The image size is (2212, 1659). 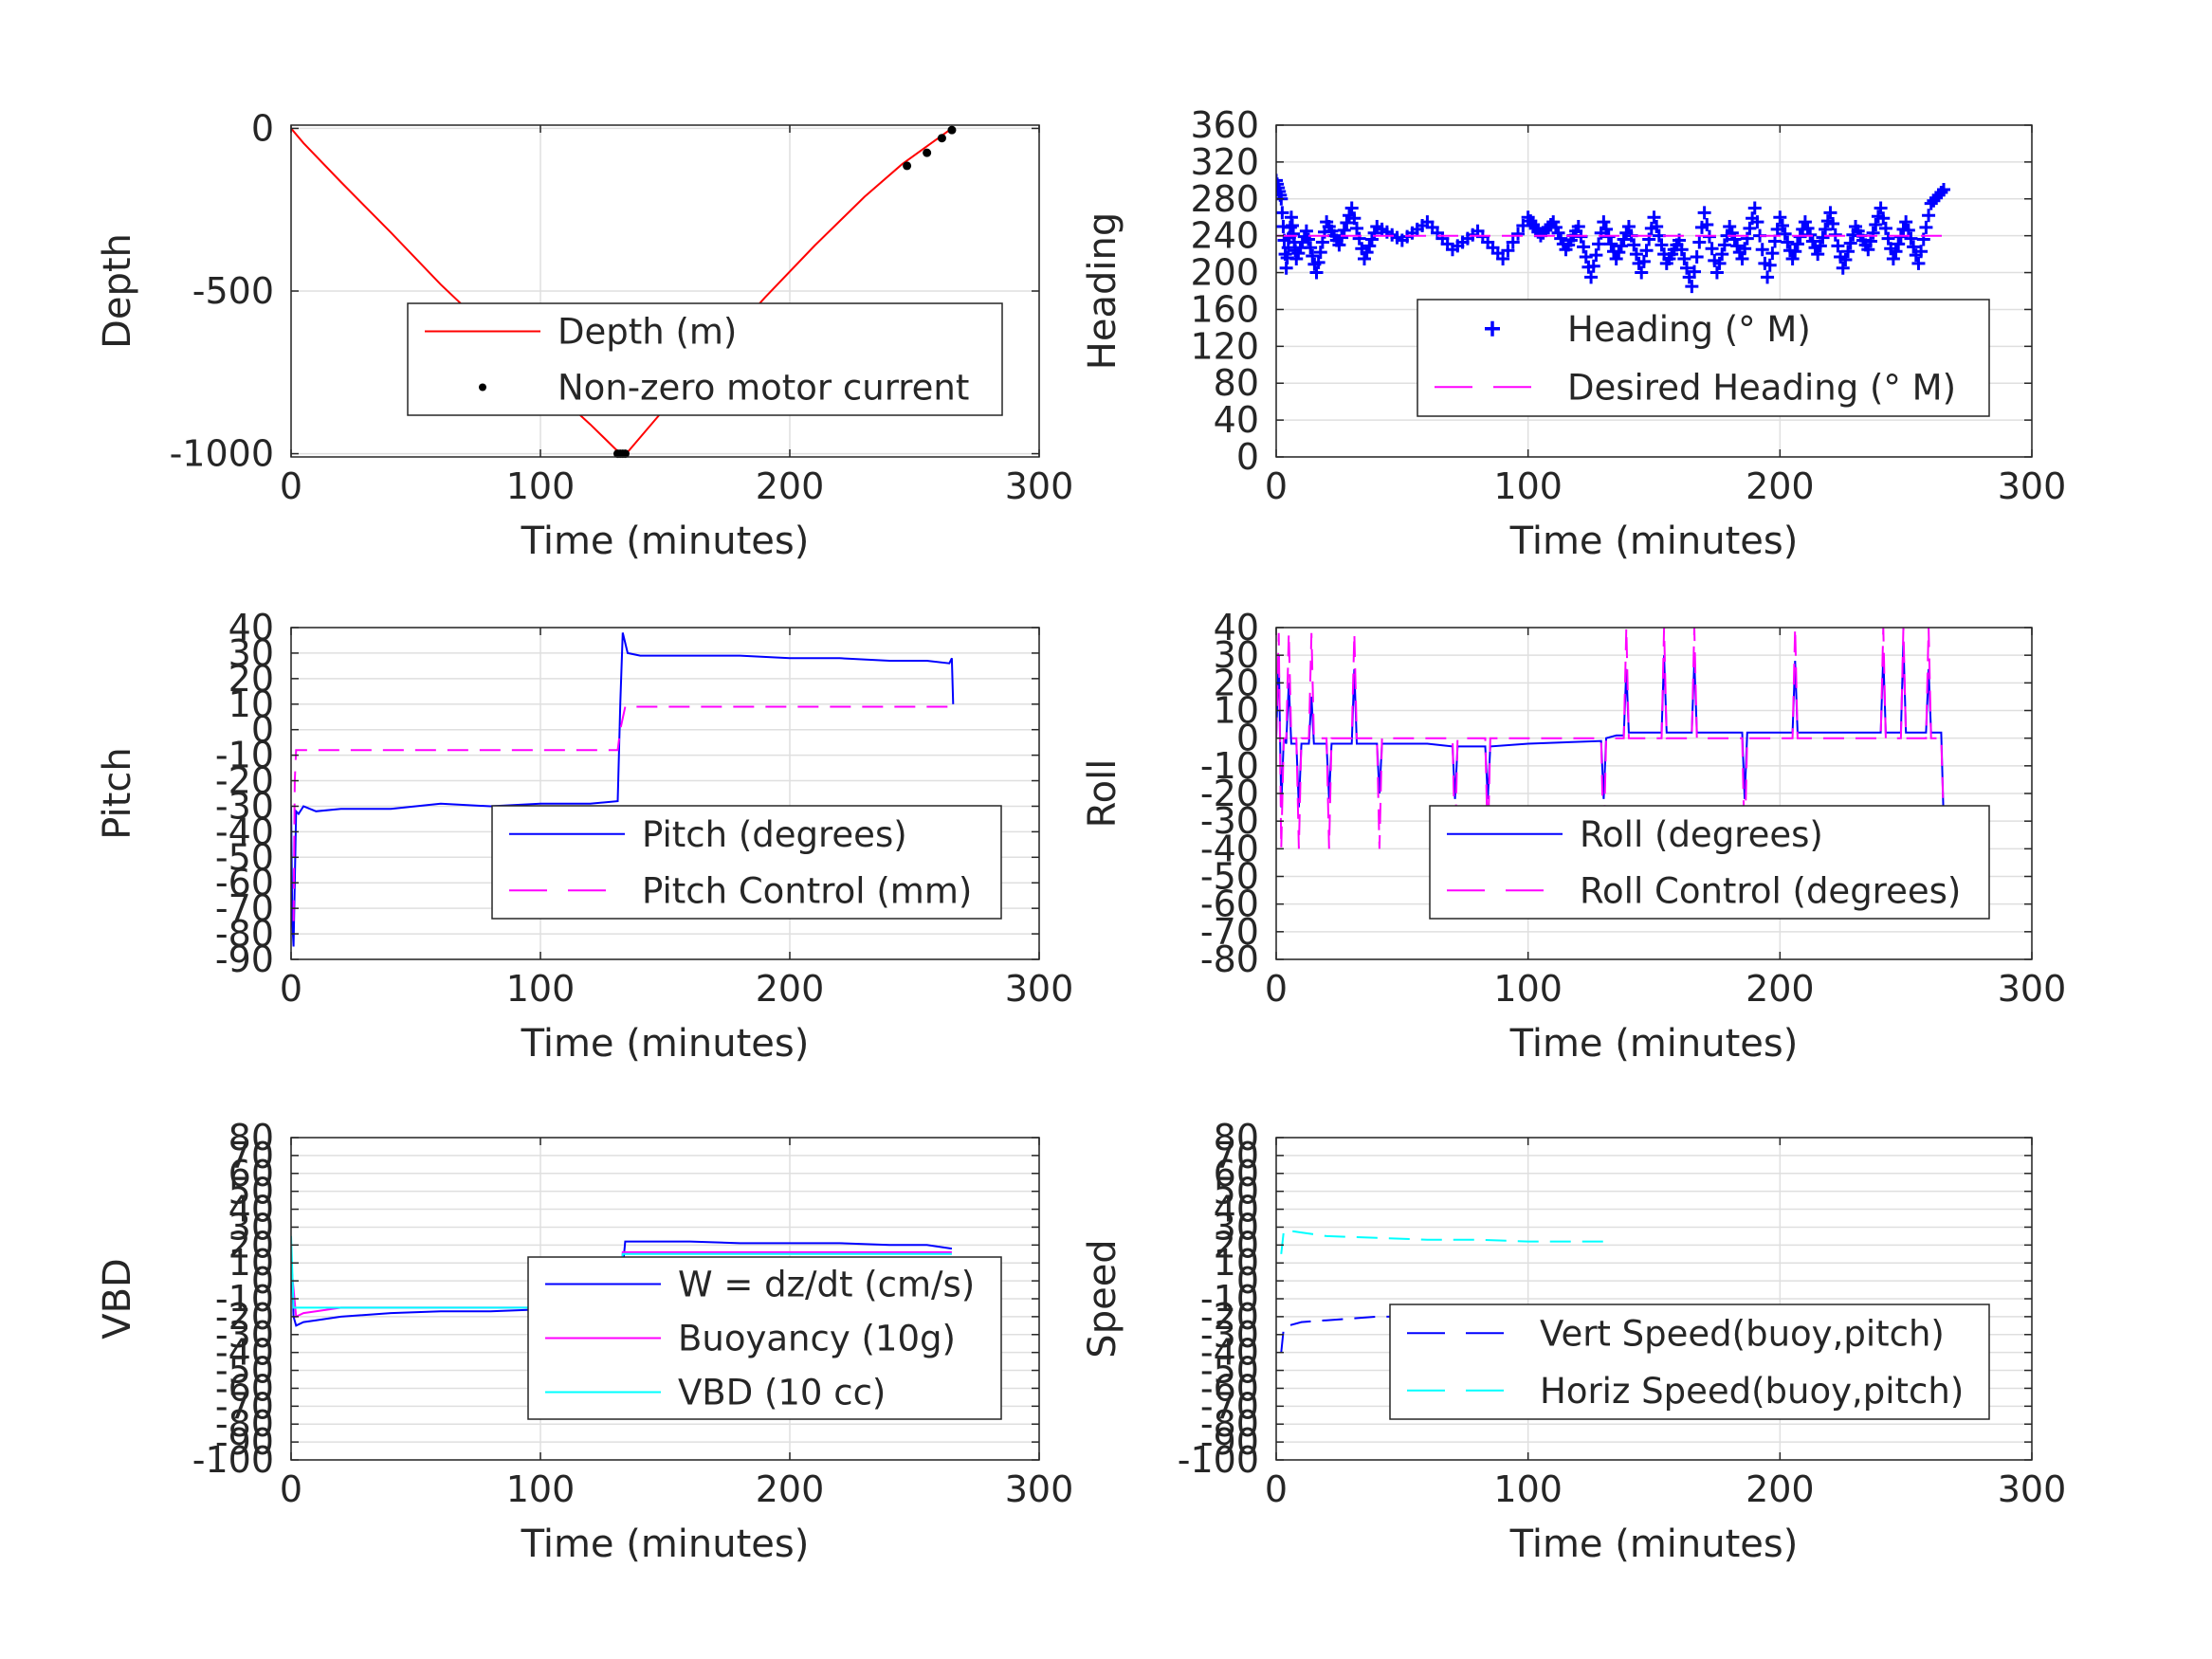 What do you see at coordinates (541, 486) in the screenshot?
I see `depth-xtick-label: 100` at bounding box center [541, 486].